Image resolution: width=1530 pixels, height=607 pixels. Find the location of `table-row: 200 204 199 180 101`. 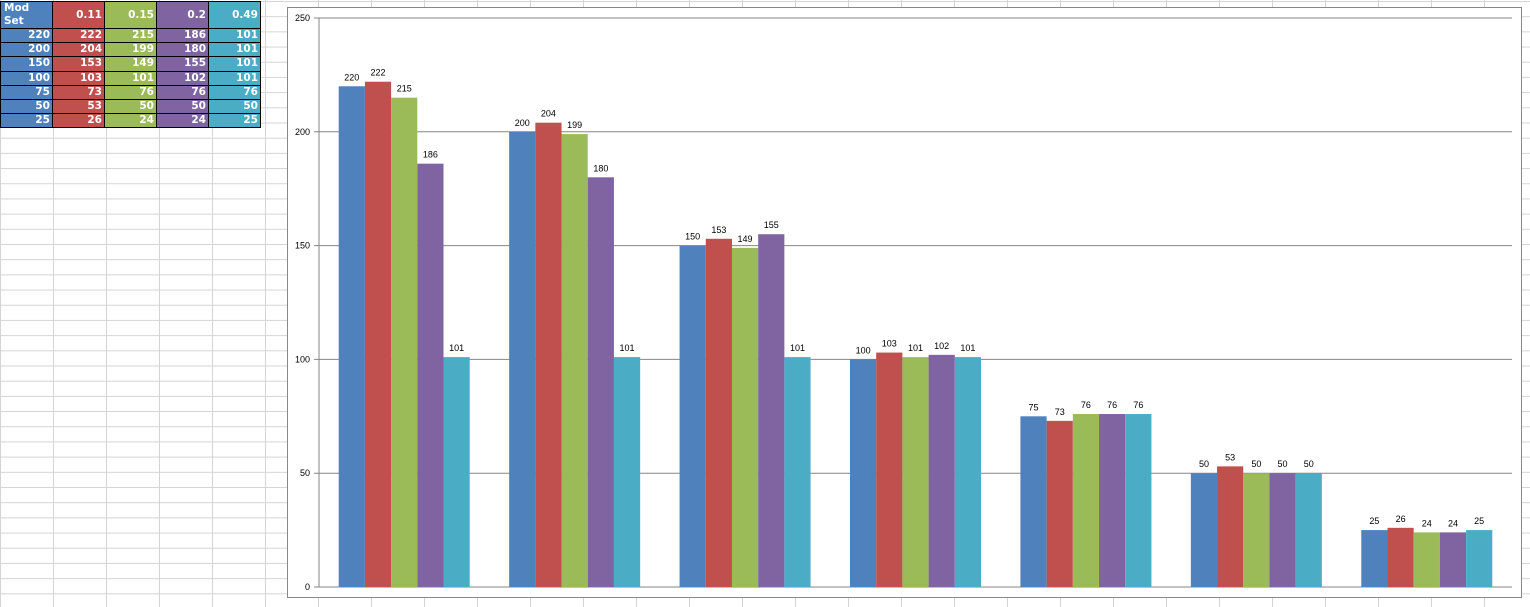

table-row: 200 204 199 180 101 is located at coordinates (130, 50).